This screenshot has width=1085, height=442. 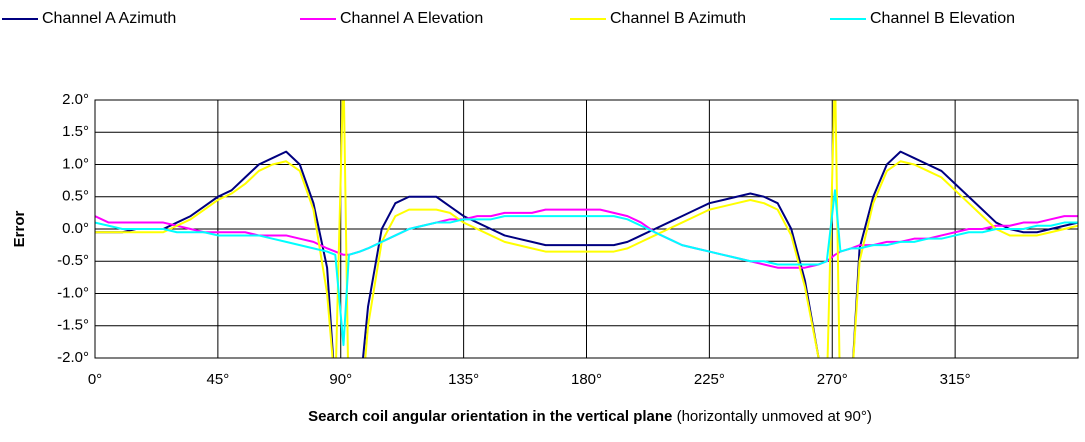 What do you see at coordinates (955, 379) in the screenshot?
I see `x-tick-label: 315°` at bounding box center [955, 379].